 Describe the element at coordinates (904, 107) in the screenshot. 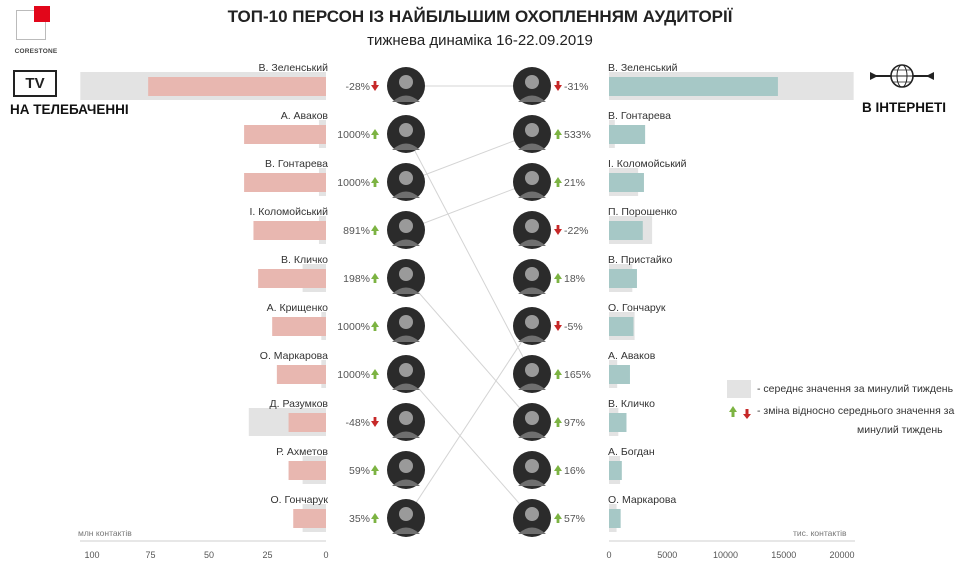

I see `web-caption: В ІНТЕРНЕТІ` at that location.